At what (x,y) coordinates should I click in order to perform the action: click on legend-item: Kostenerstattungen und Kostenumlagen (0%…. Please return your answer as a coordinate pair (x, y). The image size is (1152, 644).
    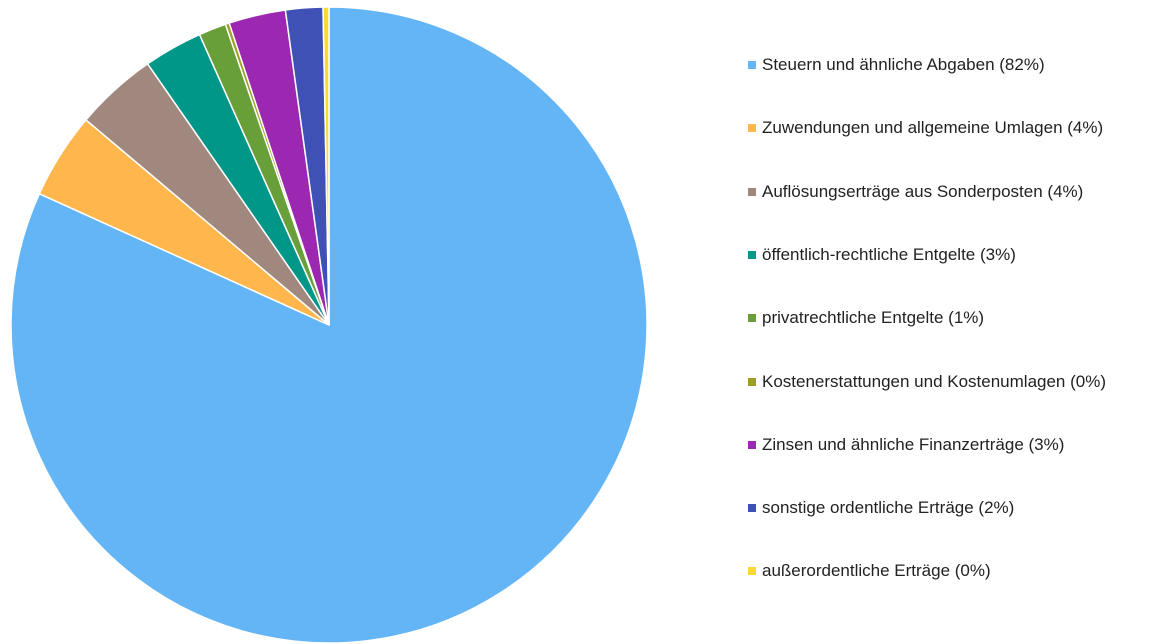
    Looking at the image, I should click on (948, 382).